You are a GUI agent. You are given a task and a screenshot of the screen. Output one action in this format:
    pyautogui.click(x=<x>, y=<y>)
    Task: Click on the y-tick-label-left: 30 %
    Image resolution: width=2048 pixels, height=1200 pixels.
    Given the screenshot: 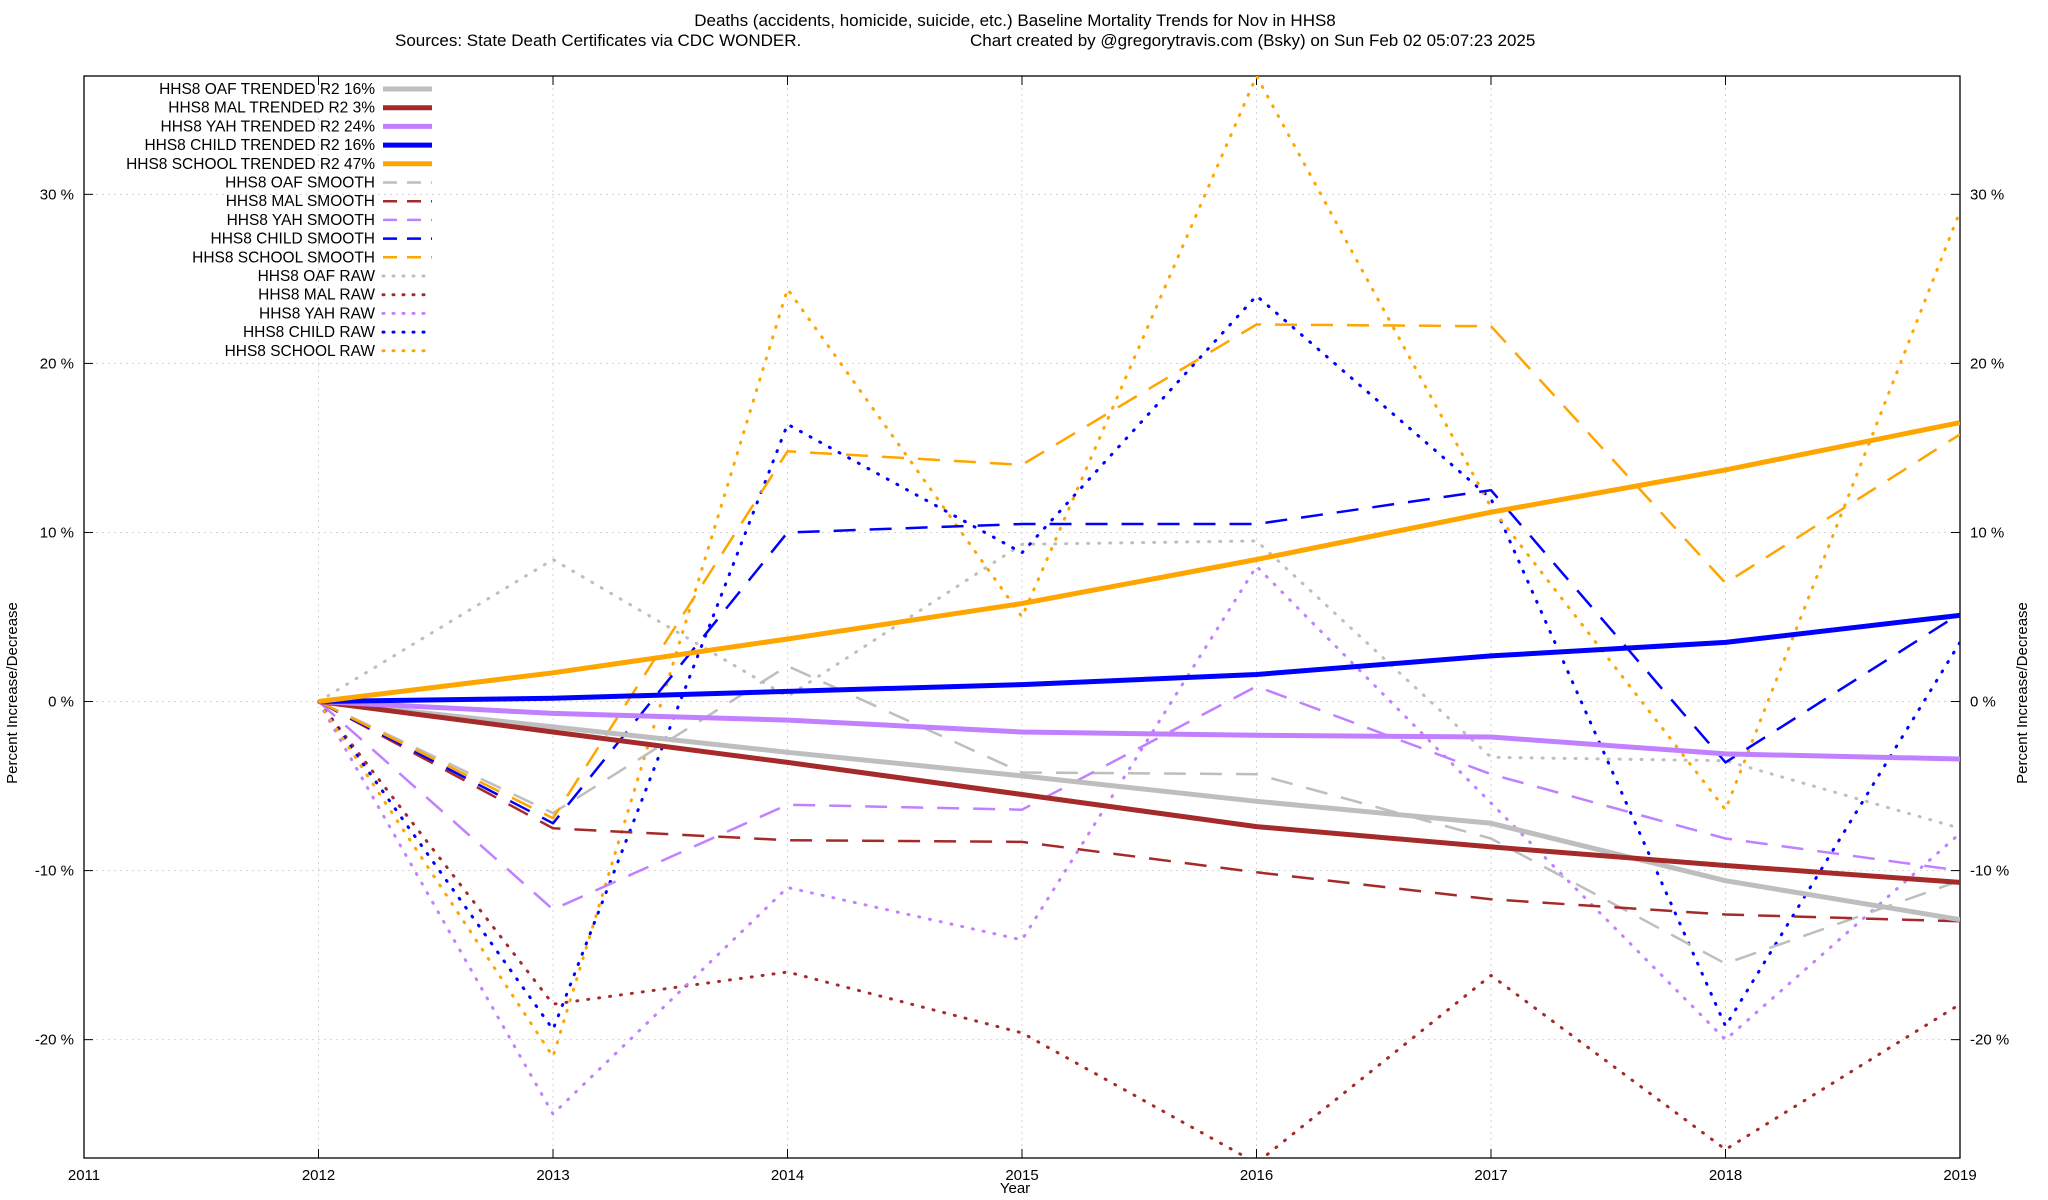 What is the action you would take?
    pyautogui.click(x=57, y=194)
    